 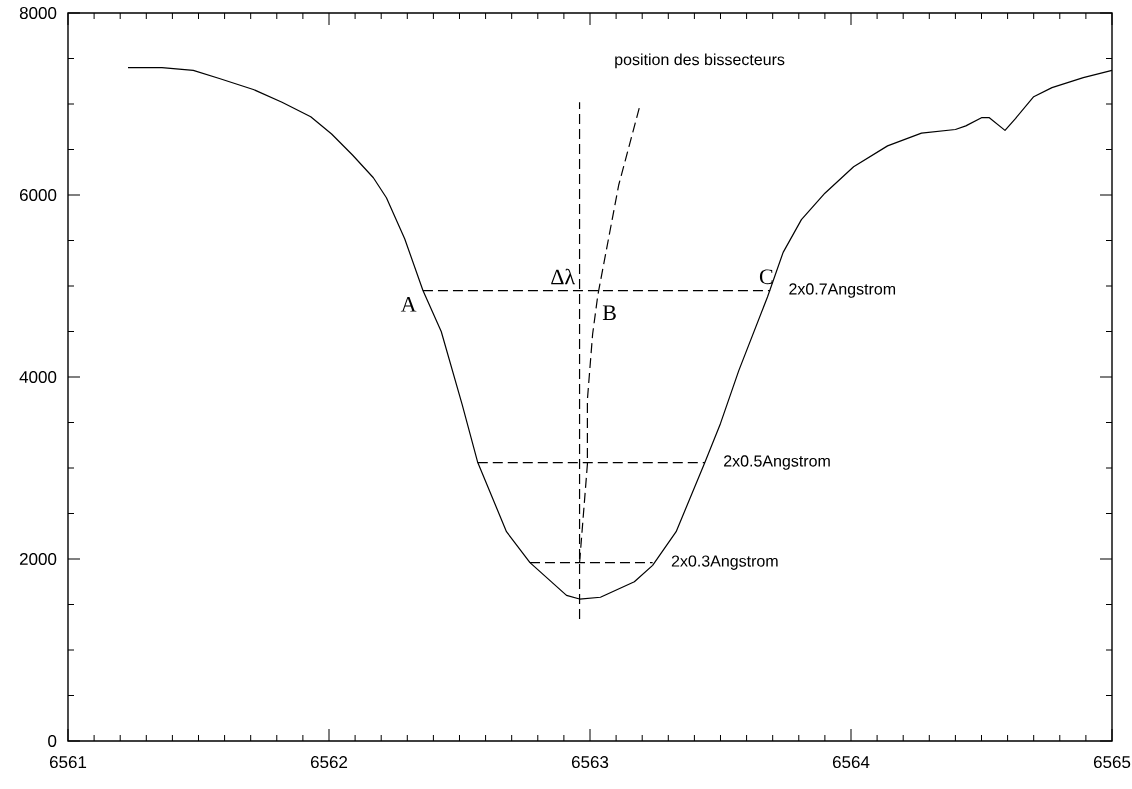 What do you see at coordinates (68, 762) in the screenshot?
I see `x-tick-label: 6561` at bounding box center [68, 762].